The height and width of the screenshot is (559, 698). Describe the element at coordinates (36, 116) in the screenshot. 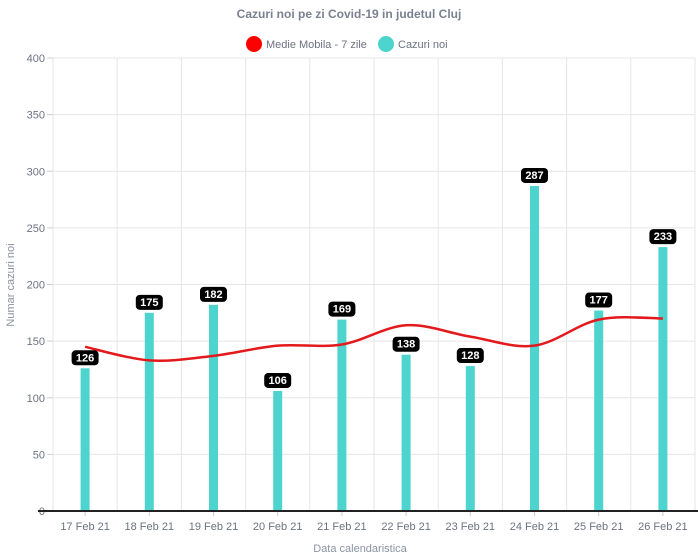

I see `y-tick-label: 350` at that location.